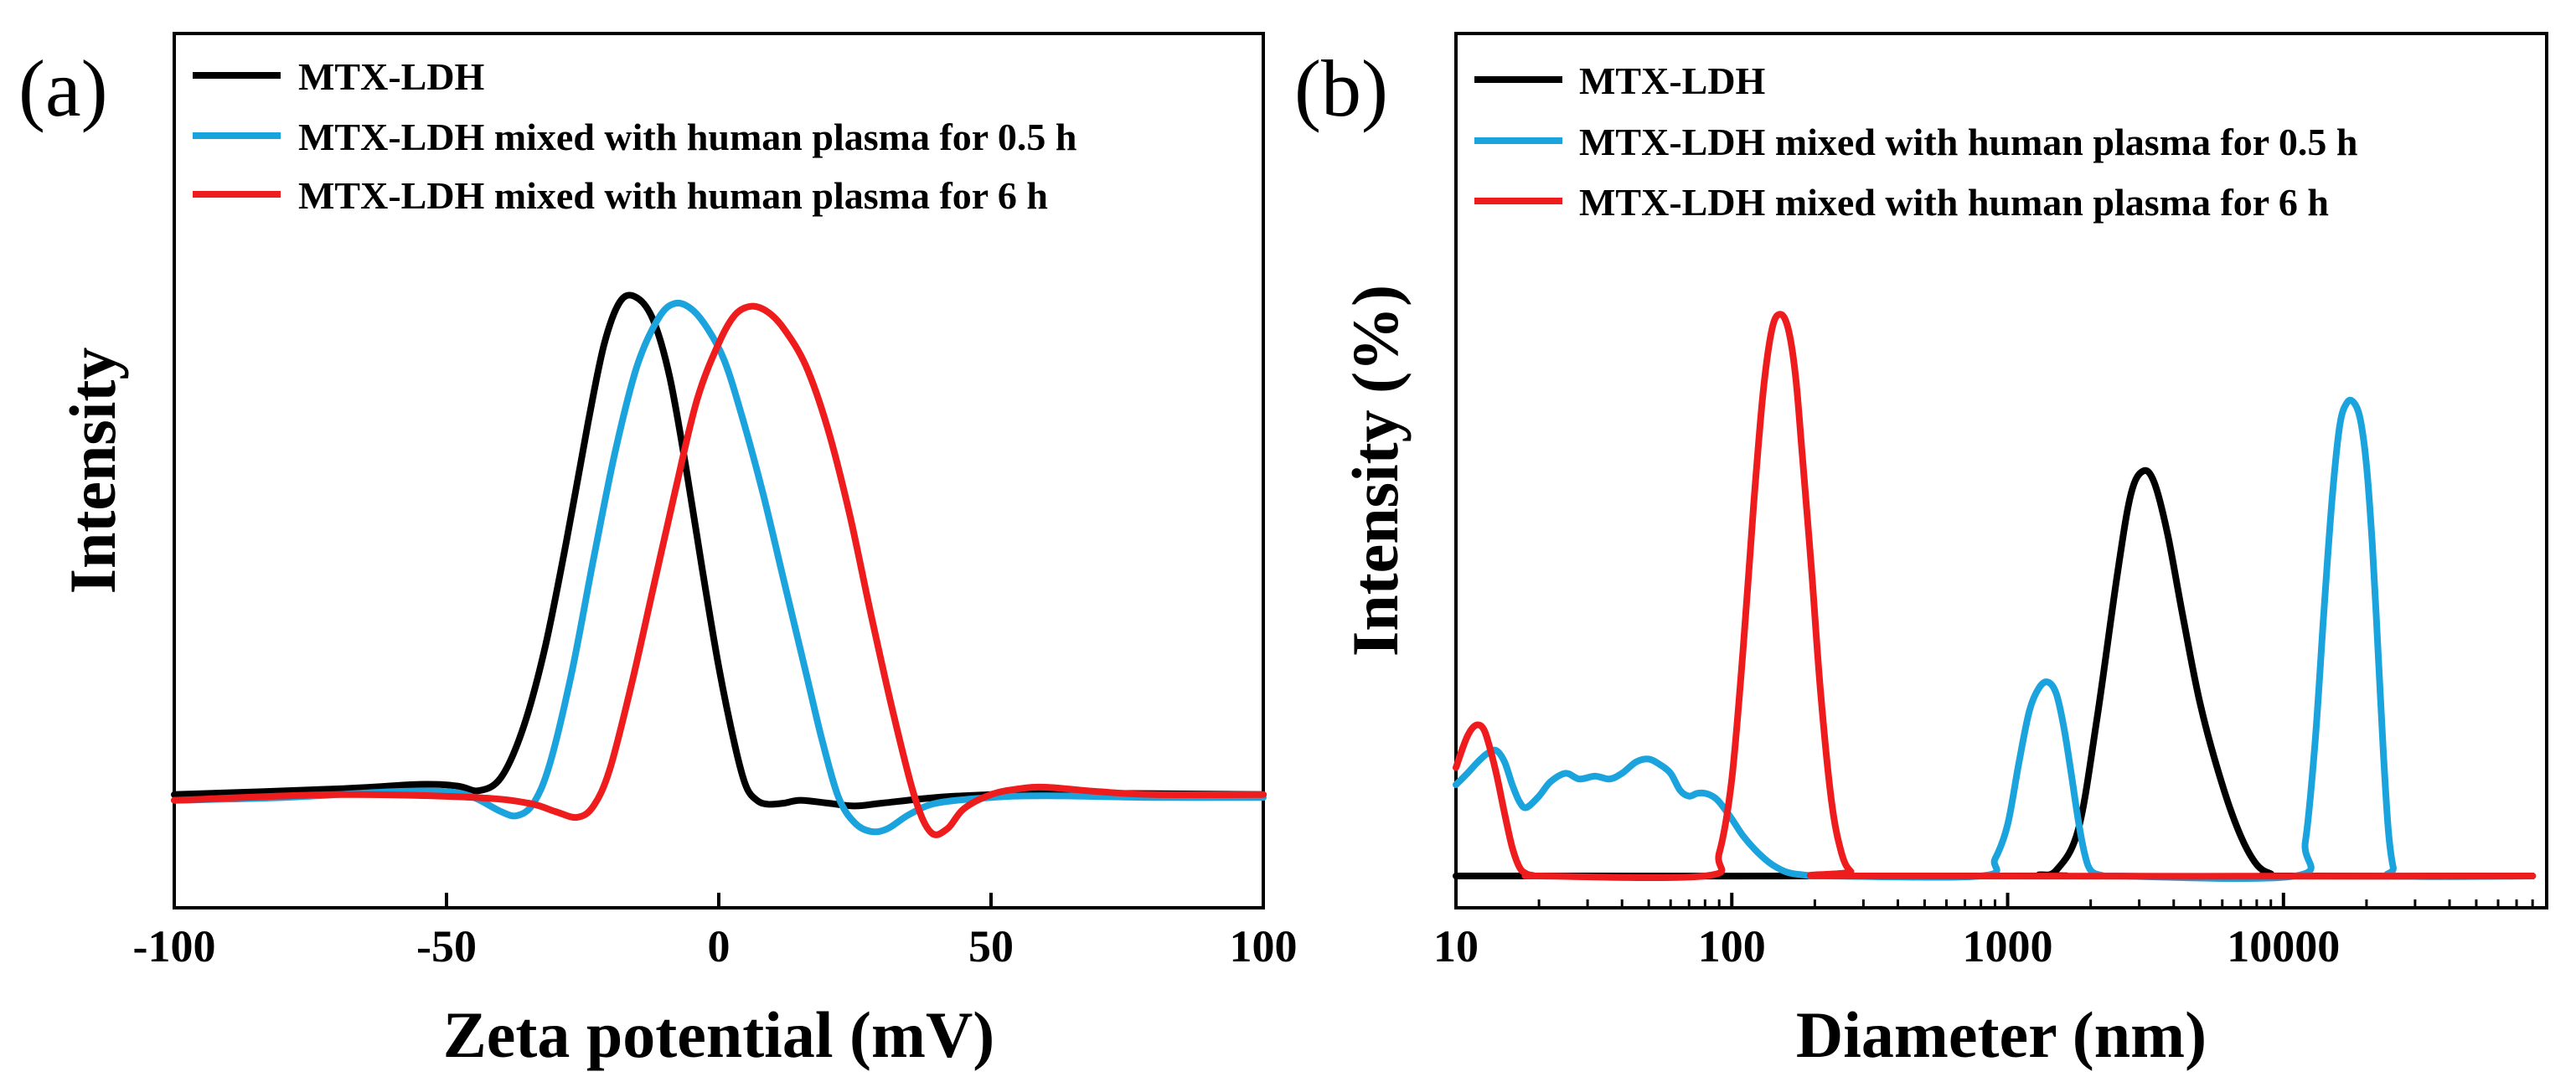  What do you see at coordinates (2008, 946) in the screenshot?
I see `x-tick-label-1000: 1000` at bounding box center [2008, 946].